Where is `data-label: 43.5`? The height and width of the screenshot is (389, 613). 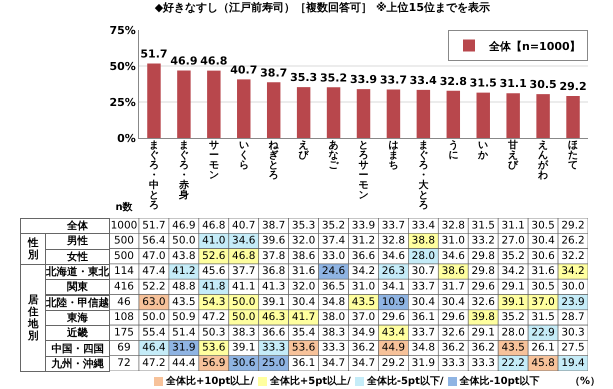
data-label: 43.5 is located at coordinates (364, 302).